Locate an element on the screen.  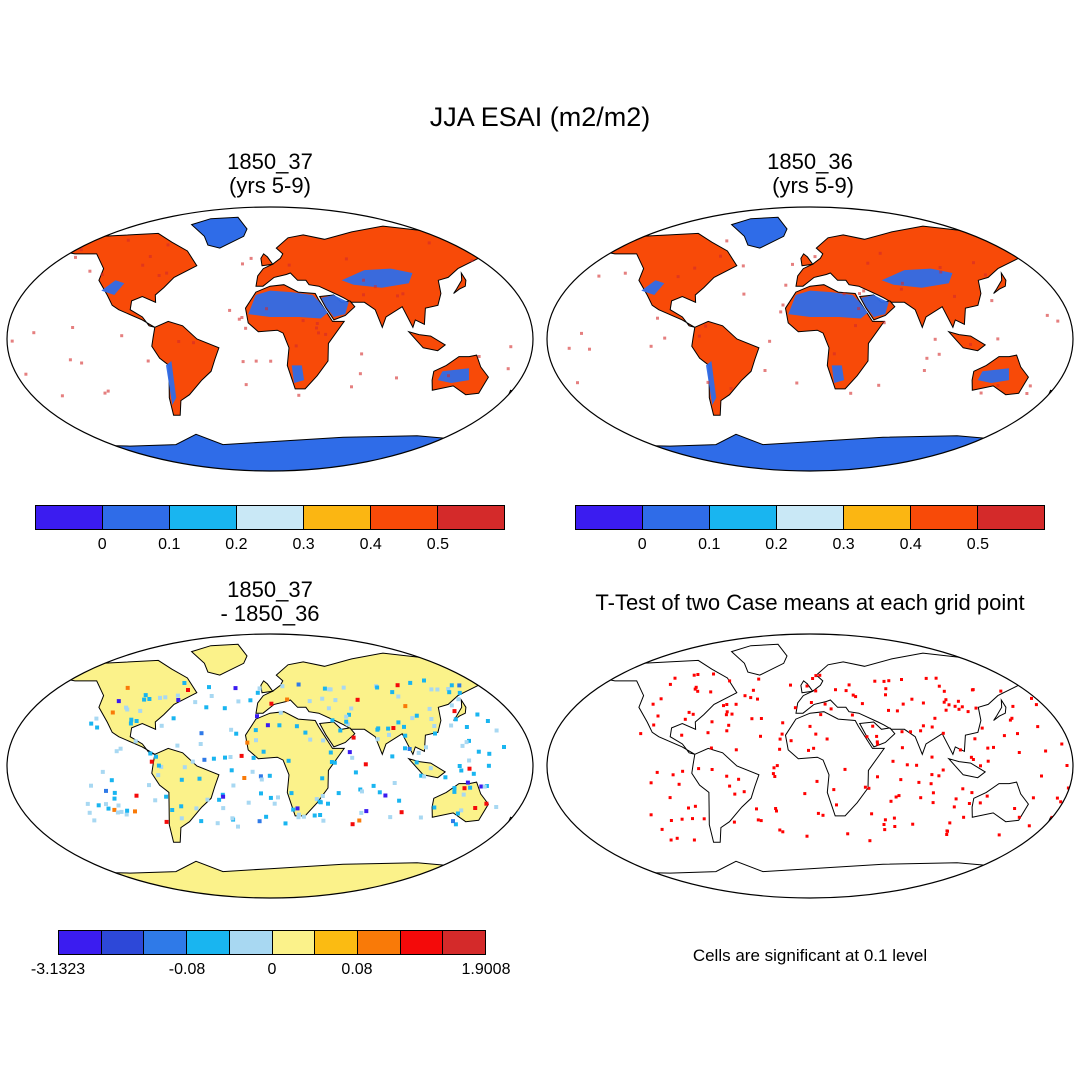
colorbar-case-36-swatch is located at coordinates (877, 517).